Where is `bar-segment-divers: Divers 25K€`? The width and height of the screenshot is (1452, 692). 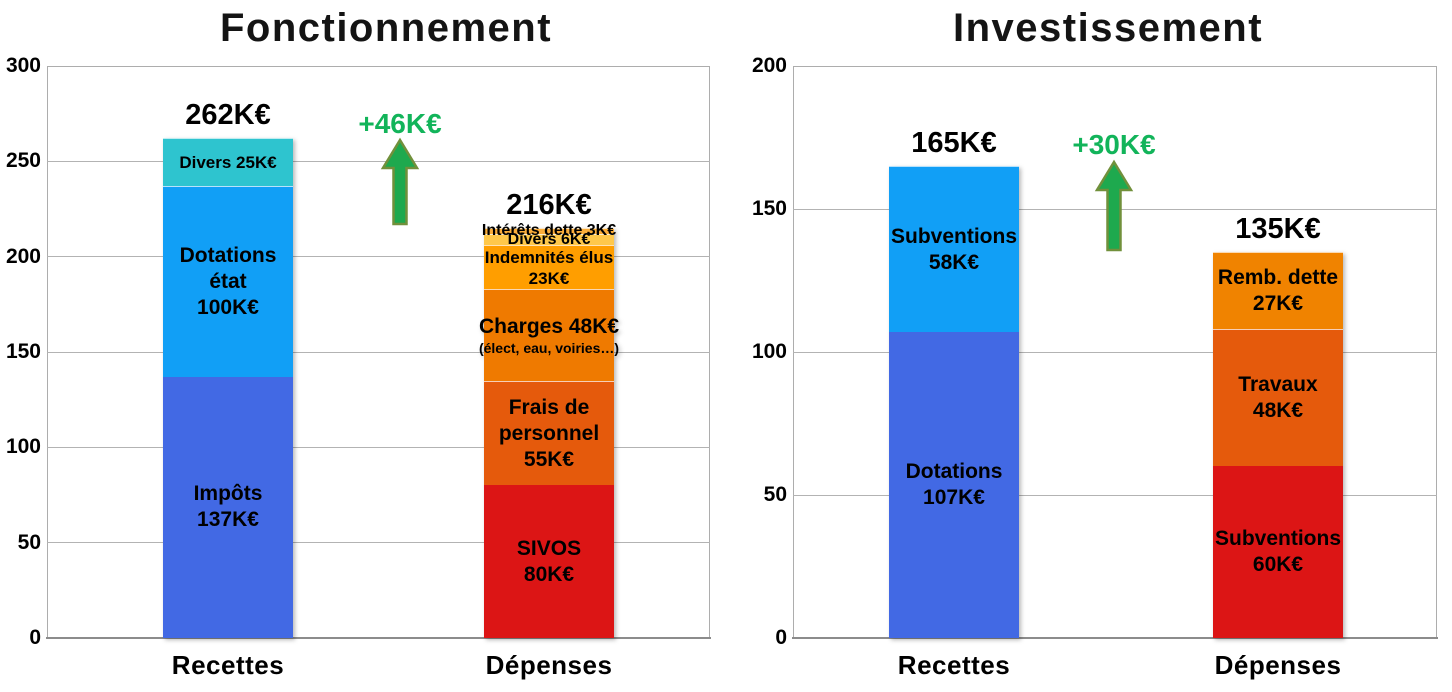 bar-segment-divers: Divers 25K€ is located at coordinates (228, 162).